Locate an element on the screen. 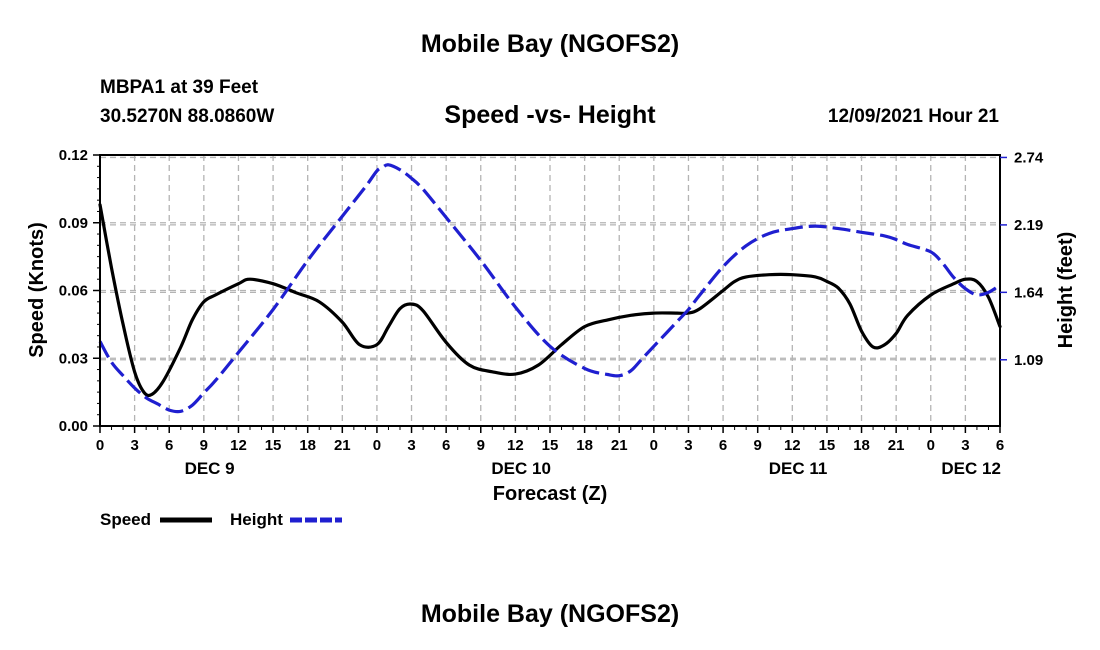  y-axis-title-right: Height (feet) is located at coordinates (1066, 290).